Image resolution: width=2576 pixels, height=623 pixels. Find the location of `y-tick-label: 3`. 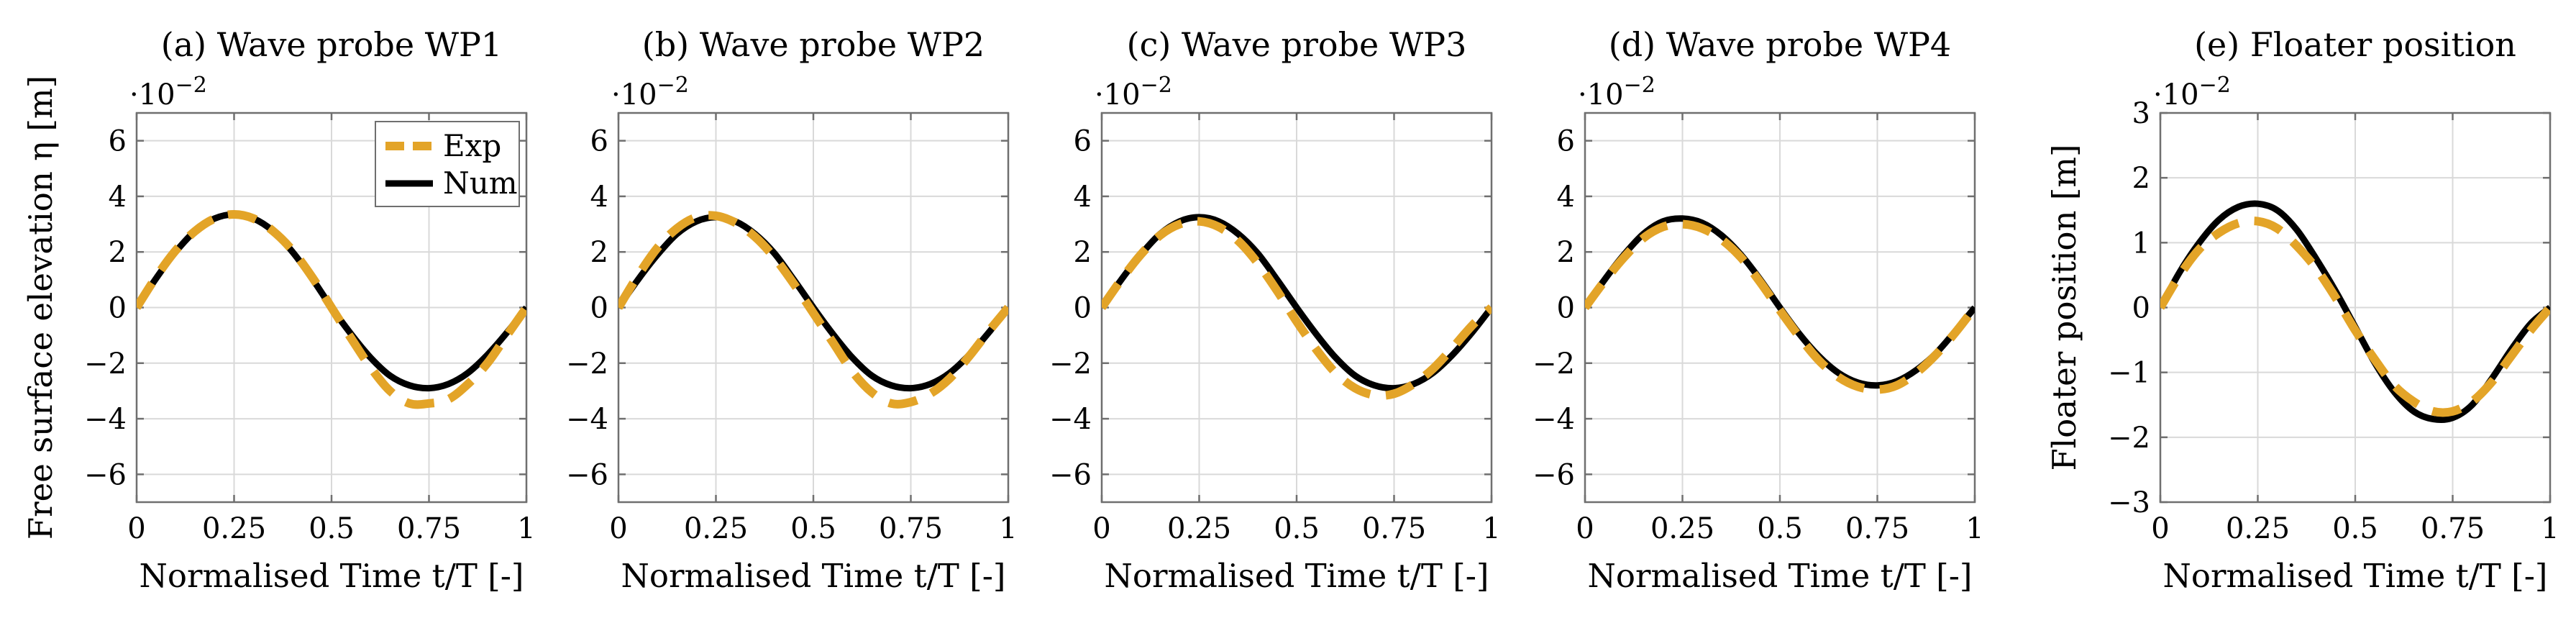

y-tick-label: 3 is located at coordinates (2141, 113).